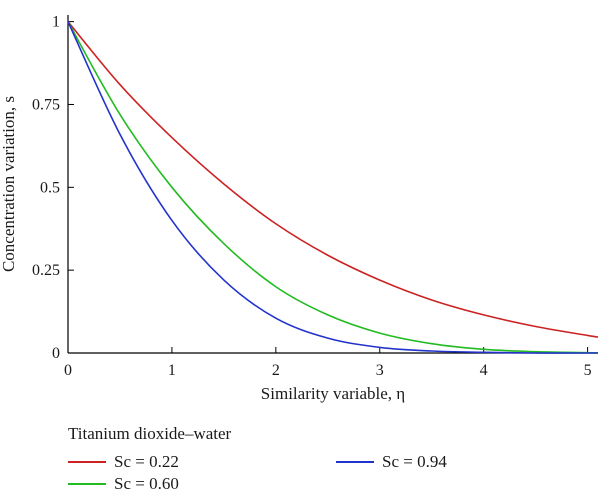  What do you see at coordinates (380, 370) in the screenshot?
I see `x-tick-label: 3` at bounding box center [380, 370].